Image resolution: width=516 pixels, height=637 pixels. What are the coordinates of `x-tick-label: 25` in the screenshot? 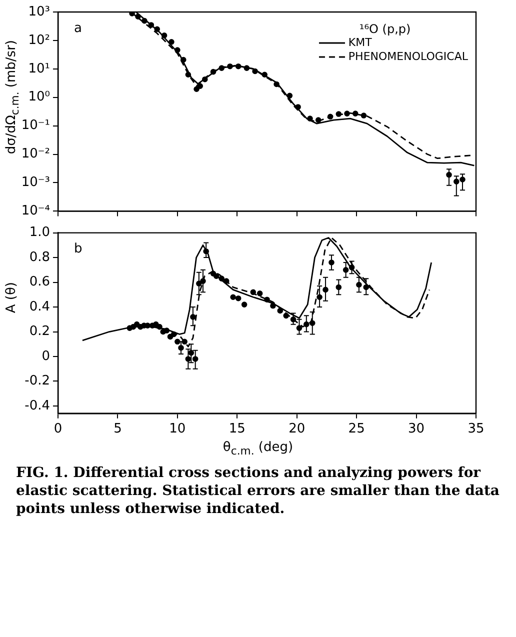 It's located at (356, 429).